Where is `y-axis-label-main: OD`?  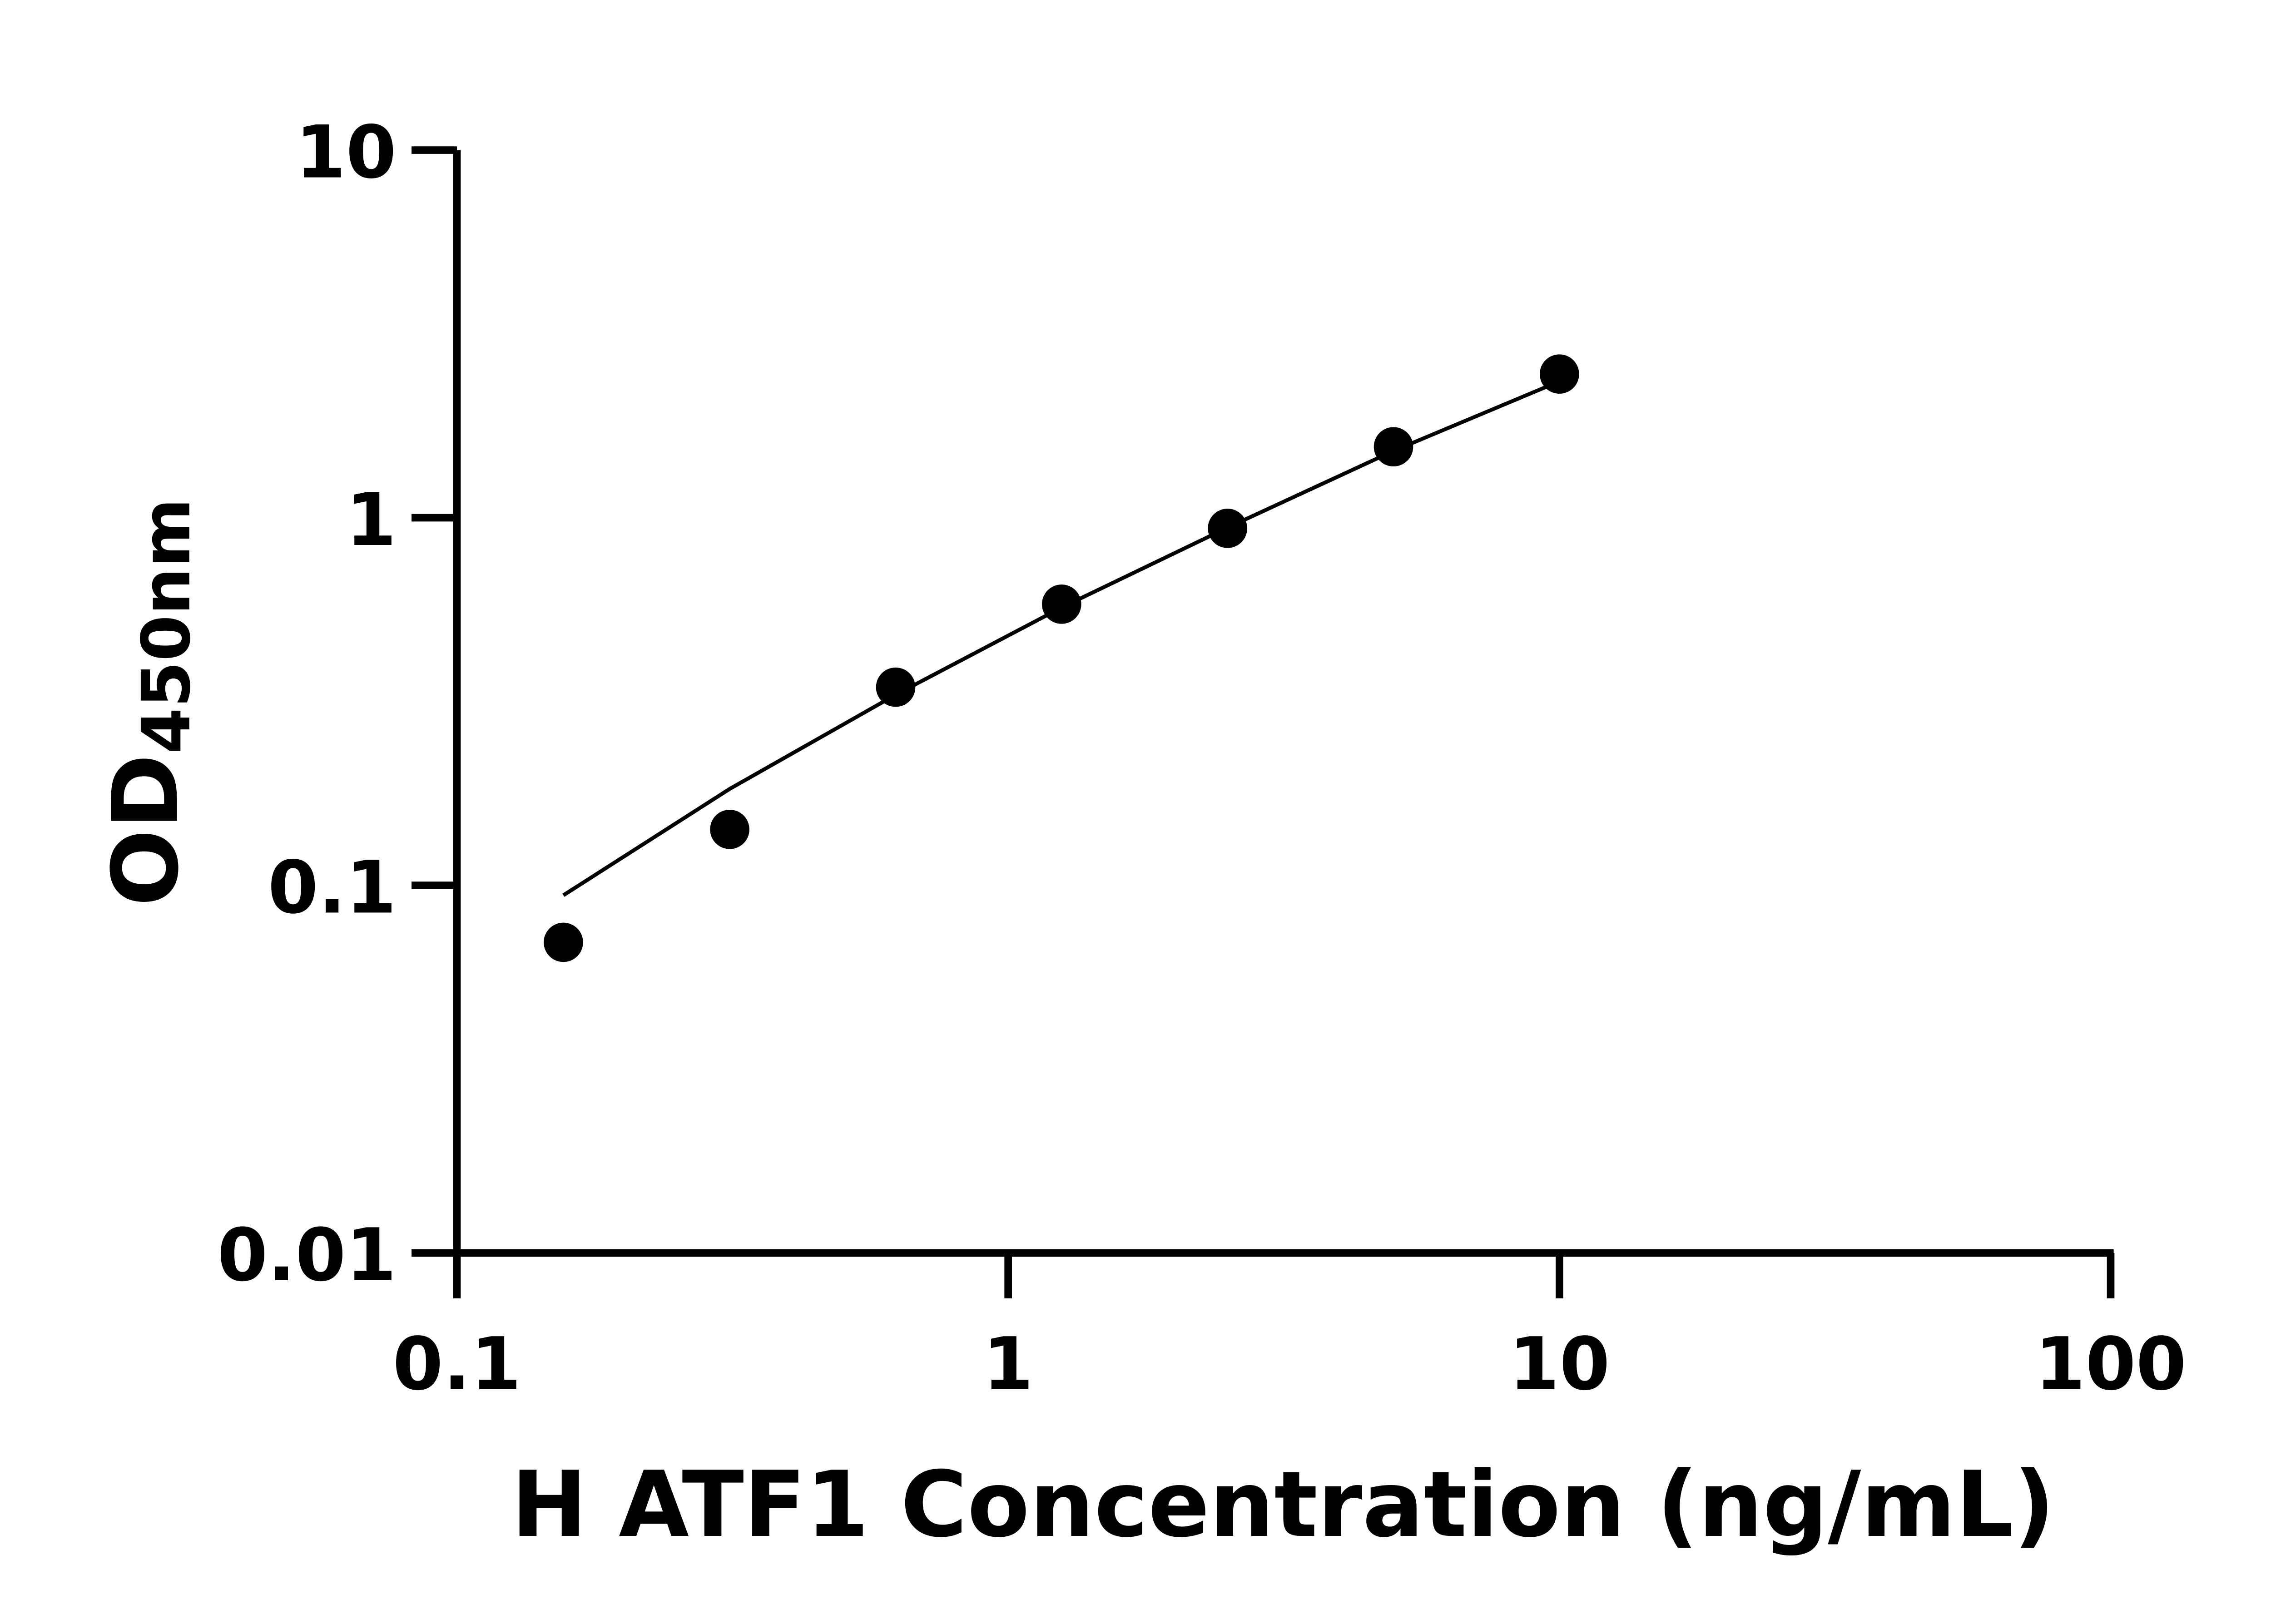 y-axis-label-main: OD is located at coordinates (146, 830).